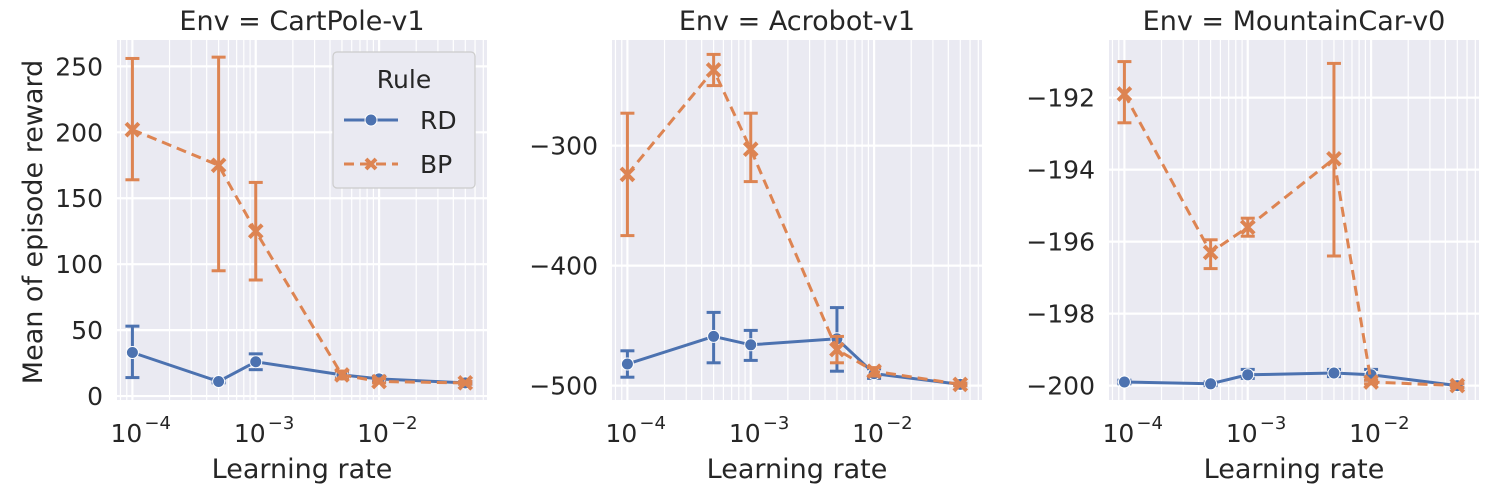  What do you see at coordinates (404, 79) in the screenshot?
I see `legend-title: Rule` at bounding box center [404, 79].